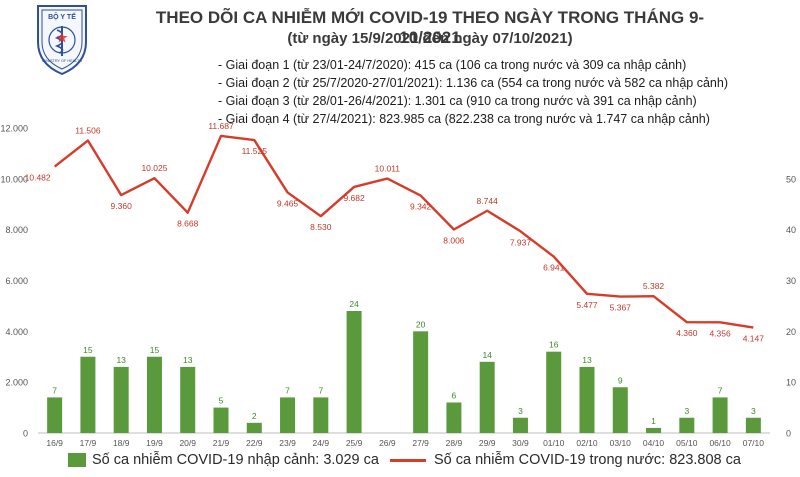 This screenshot has height=477, width=800. What do you see at coordinates (288, 203) in the screenshot?
I see `line-value-label: 9.465` at bounding box center [288, 203].